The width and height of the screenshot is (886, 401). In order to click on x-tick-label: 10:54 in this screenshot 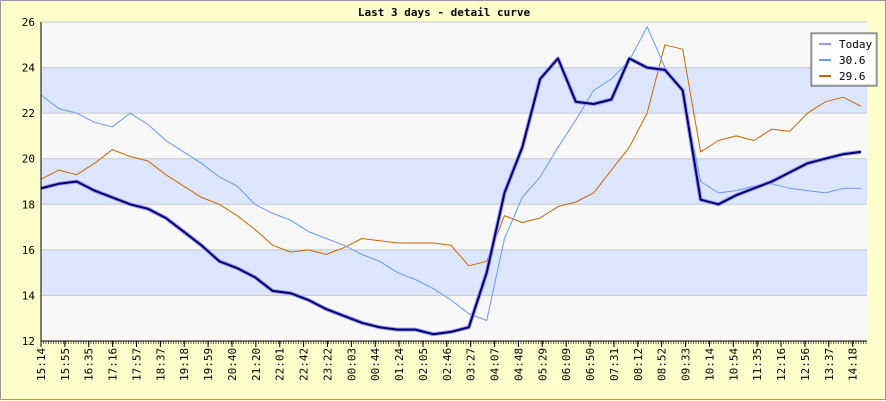, I will do `click(733, 364)`.